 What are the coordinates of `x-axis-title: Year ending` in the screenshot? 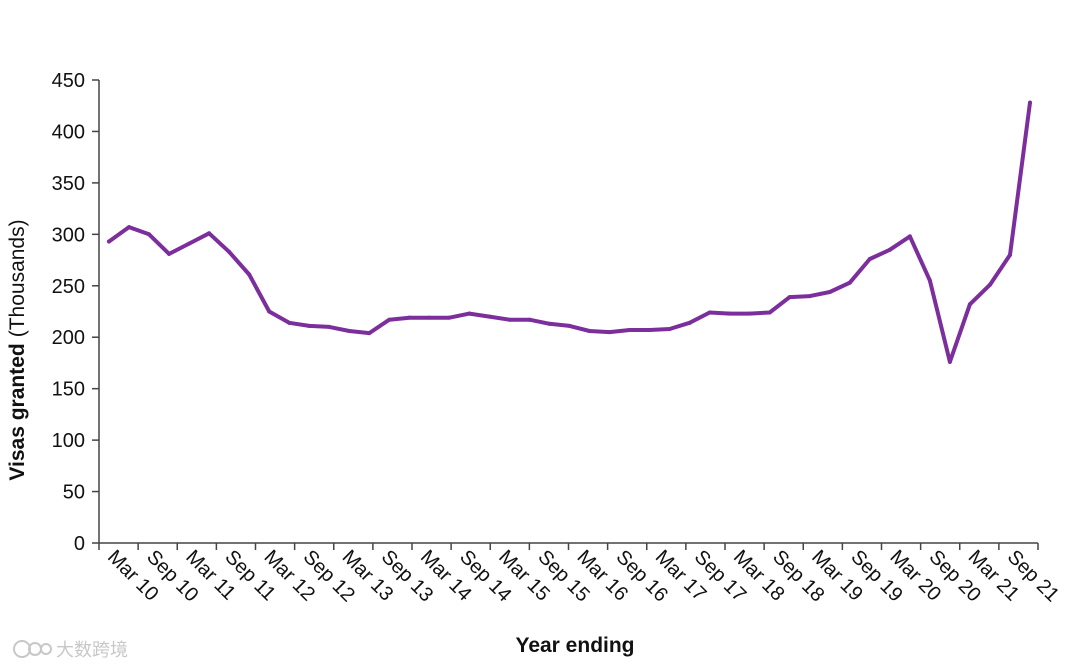 It's located at (574, 645).